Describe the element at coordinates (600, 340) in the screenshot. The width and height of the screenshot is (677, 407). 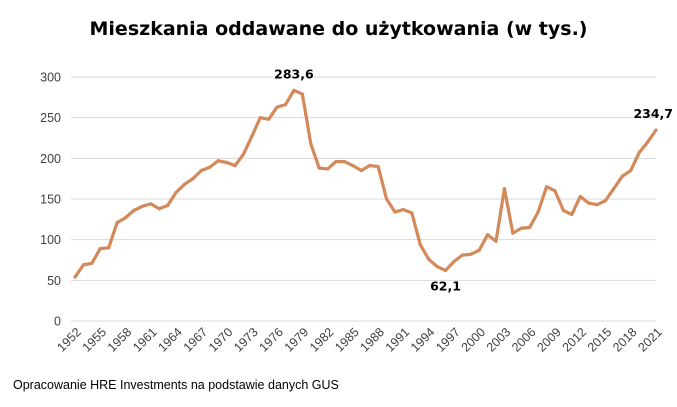
I see `x-tick-label: 2015` at that location.